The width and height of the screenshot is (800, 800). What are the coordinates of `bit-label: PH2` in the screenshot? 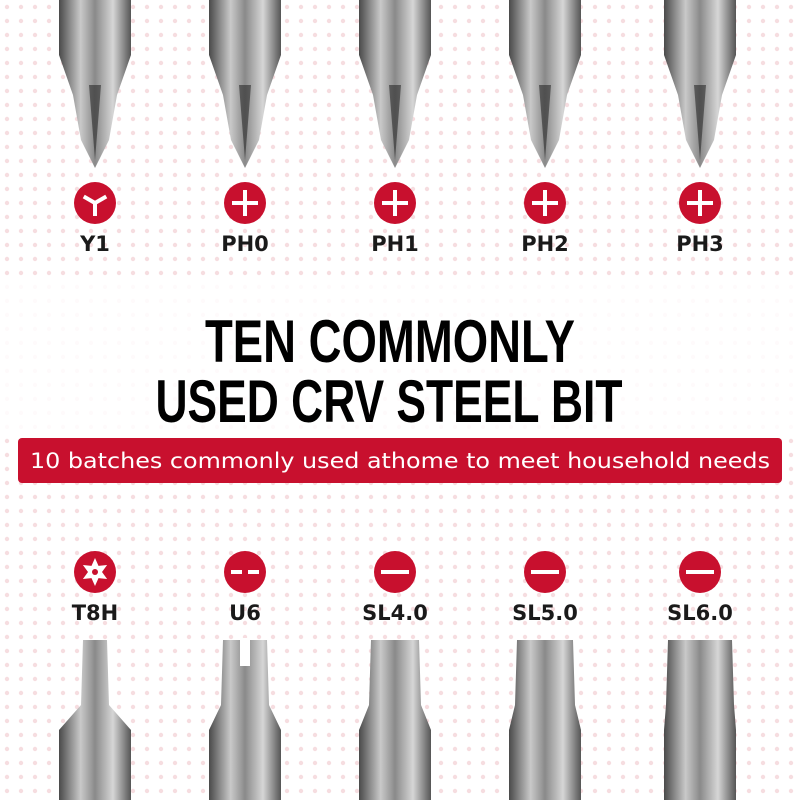 It's located at (545, 244).